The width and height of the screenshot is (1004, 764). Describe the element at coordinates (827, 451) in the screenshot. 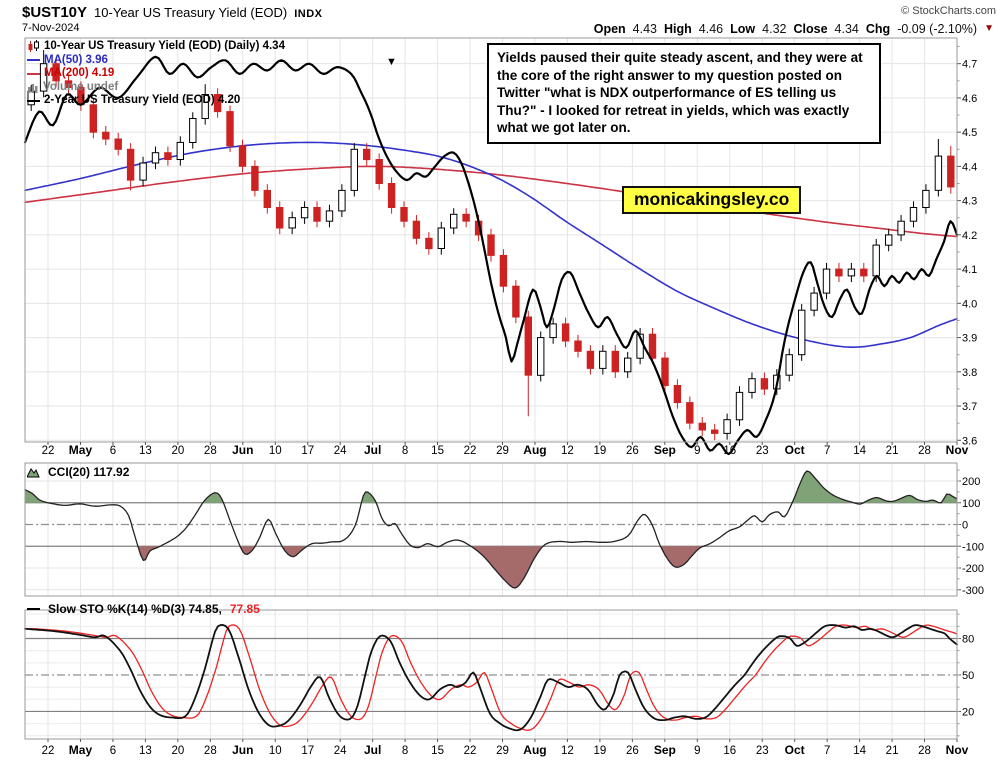

I see `x-axis-label: 7` at that location.